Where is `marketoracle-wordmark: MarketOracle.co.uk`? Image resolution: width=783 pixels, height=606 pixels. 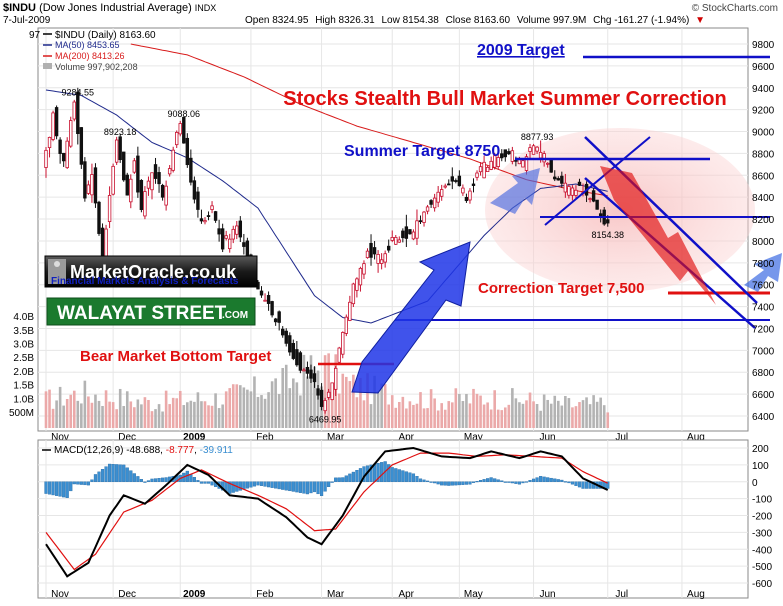
marketoracle-wordmark: MarketOracle.co.uk is located at coordinates (153, 272).